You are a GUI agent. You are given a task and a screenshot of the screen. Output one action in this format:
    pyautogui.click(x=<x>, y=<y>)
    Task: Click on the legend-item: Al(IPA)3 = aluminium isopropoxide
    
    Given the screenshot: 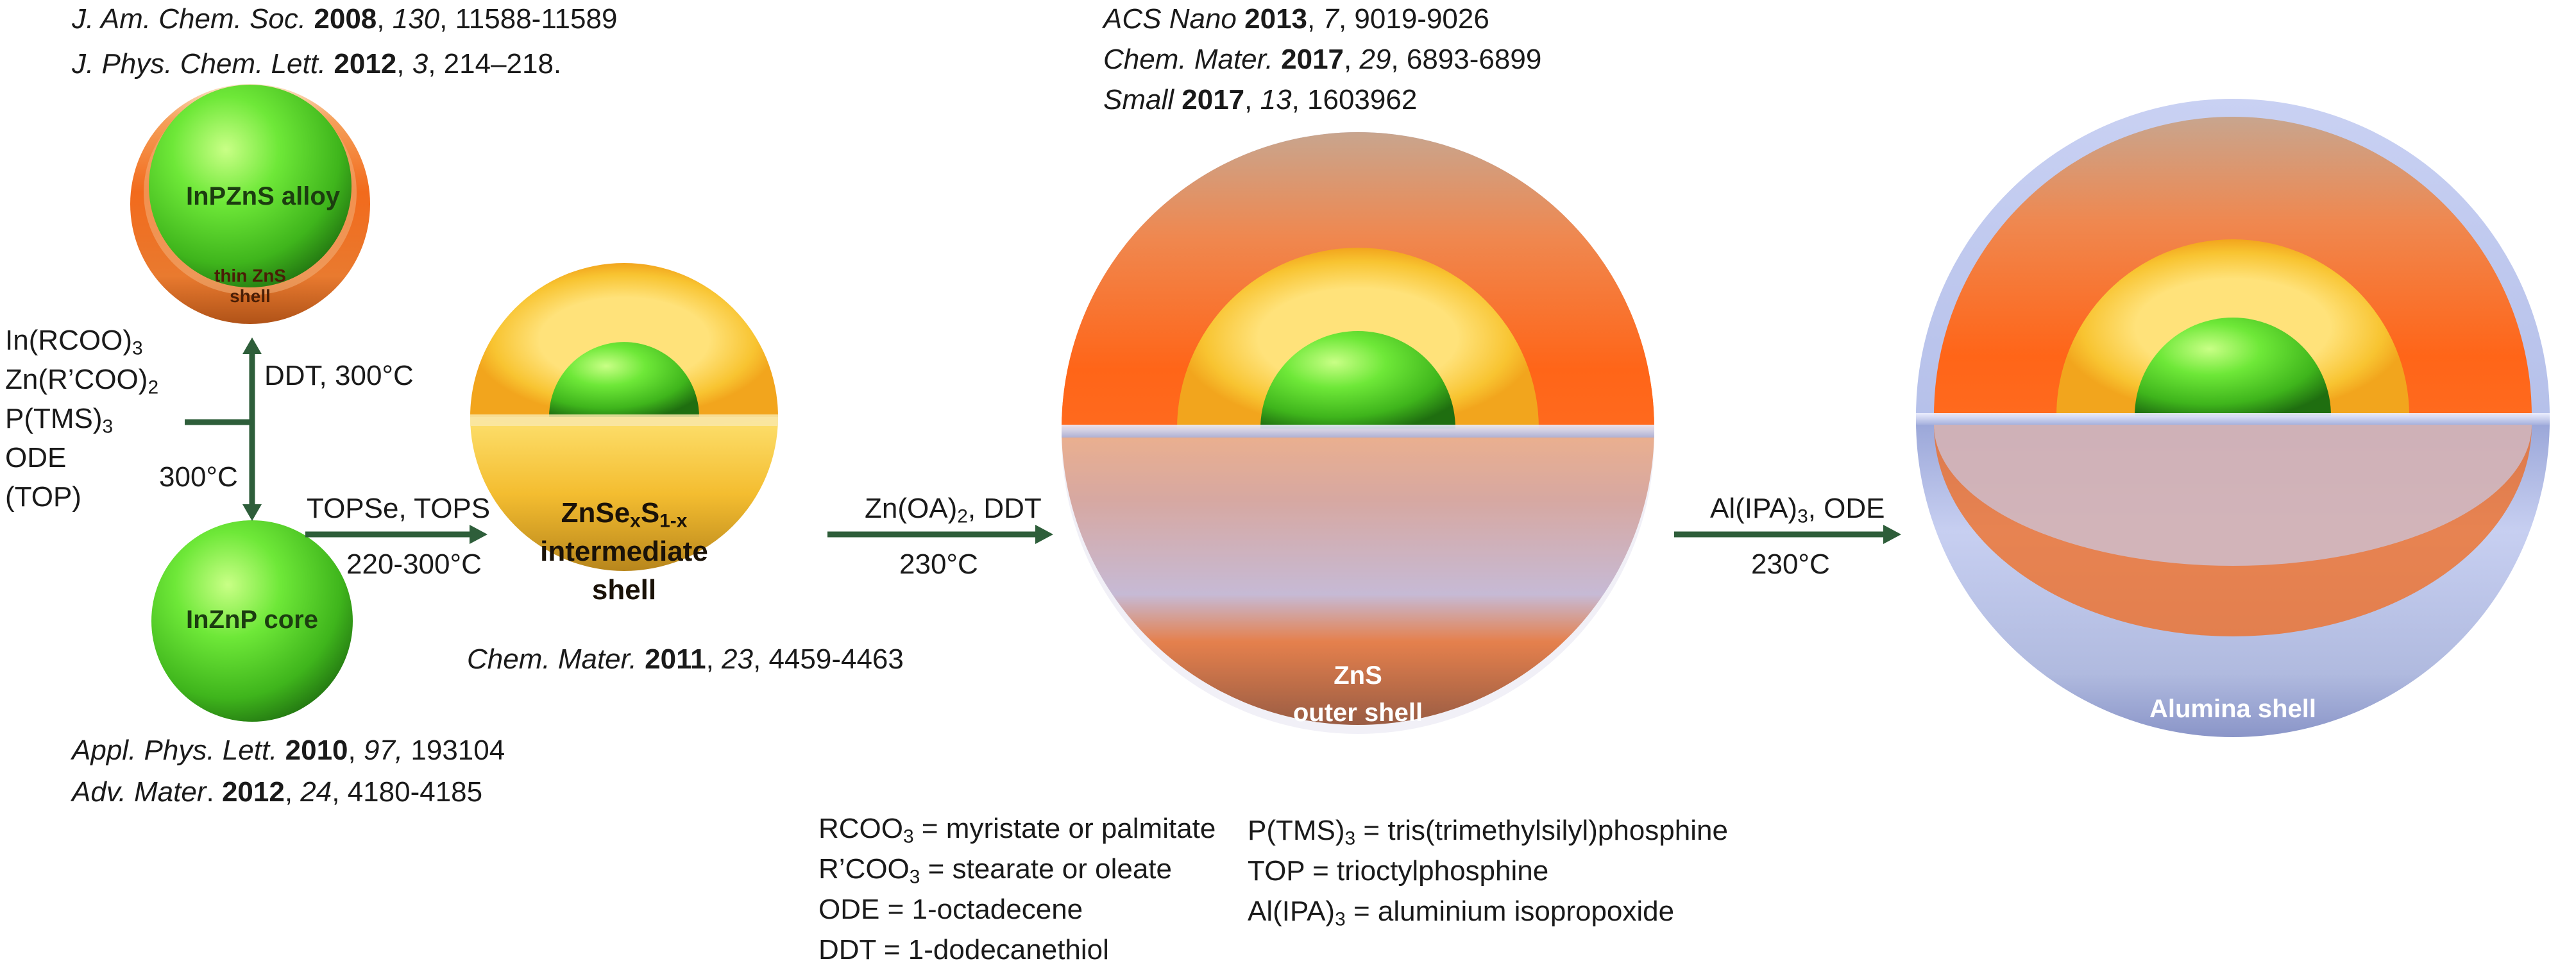 What is the action you would take?
    pyautogui.click(x=1461, y=913)
    